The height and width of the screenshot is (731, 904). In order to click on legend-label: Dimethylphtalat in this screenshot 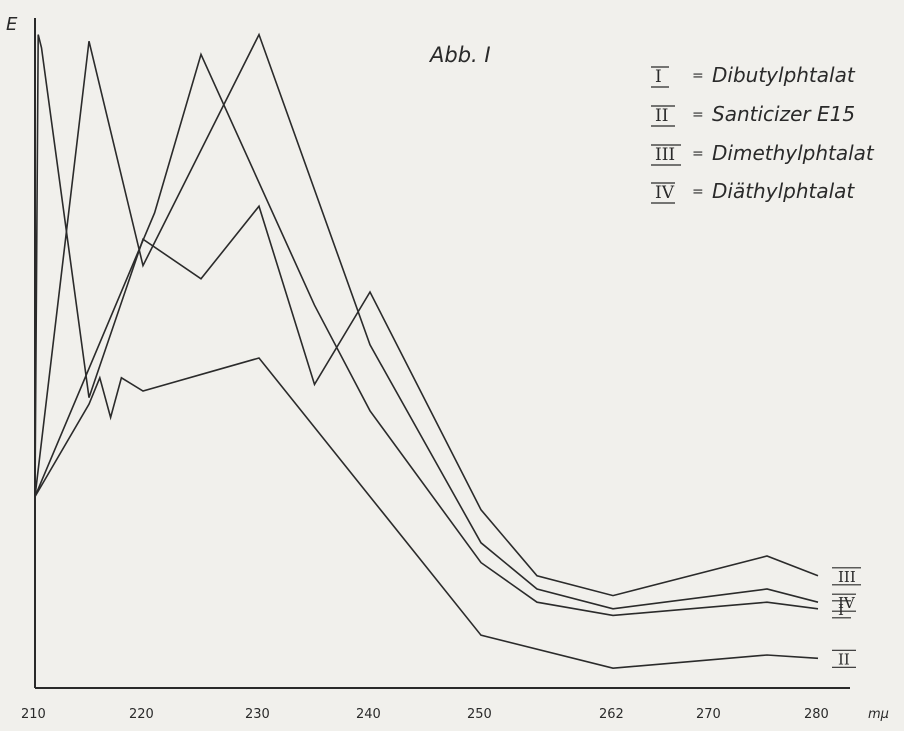, I will do `click(793, 153)`.